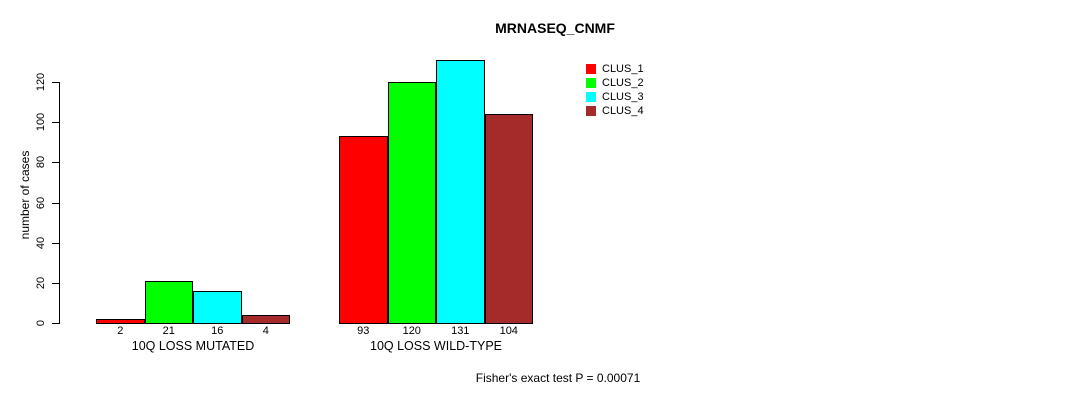 This screenshot has height=400, width=1090. What do you see at coordinates (623, 97) in the screenshot?
I see `legend-label: CLUS_3` at bounding box center [623, 97].